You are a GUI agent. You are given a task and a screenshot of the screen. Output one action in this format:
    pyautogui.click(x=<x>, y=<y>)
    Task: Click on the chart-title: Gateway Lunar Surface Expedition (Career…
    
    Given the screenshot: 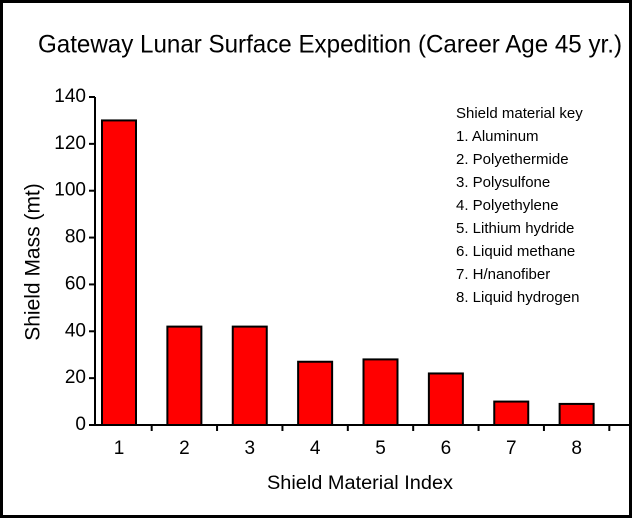 What is the action you would take?
    pyautogui.click(x=330, y=45)
    